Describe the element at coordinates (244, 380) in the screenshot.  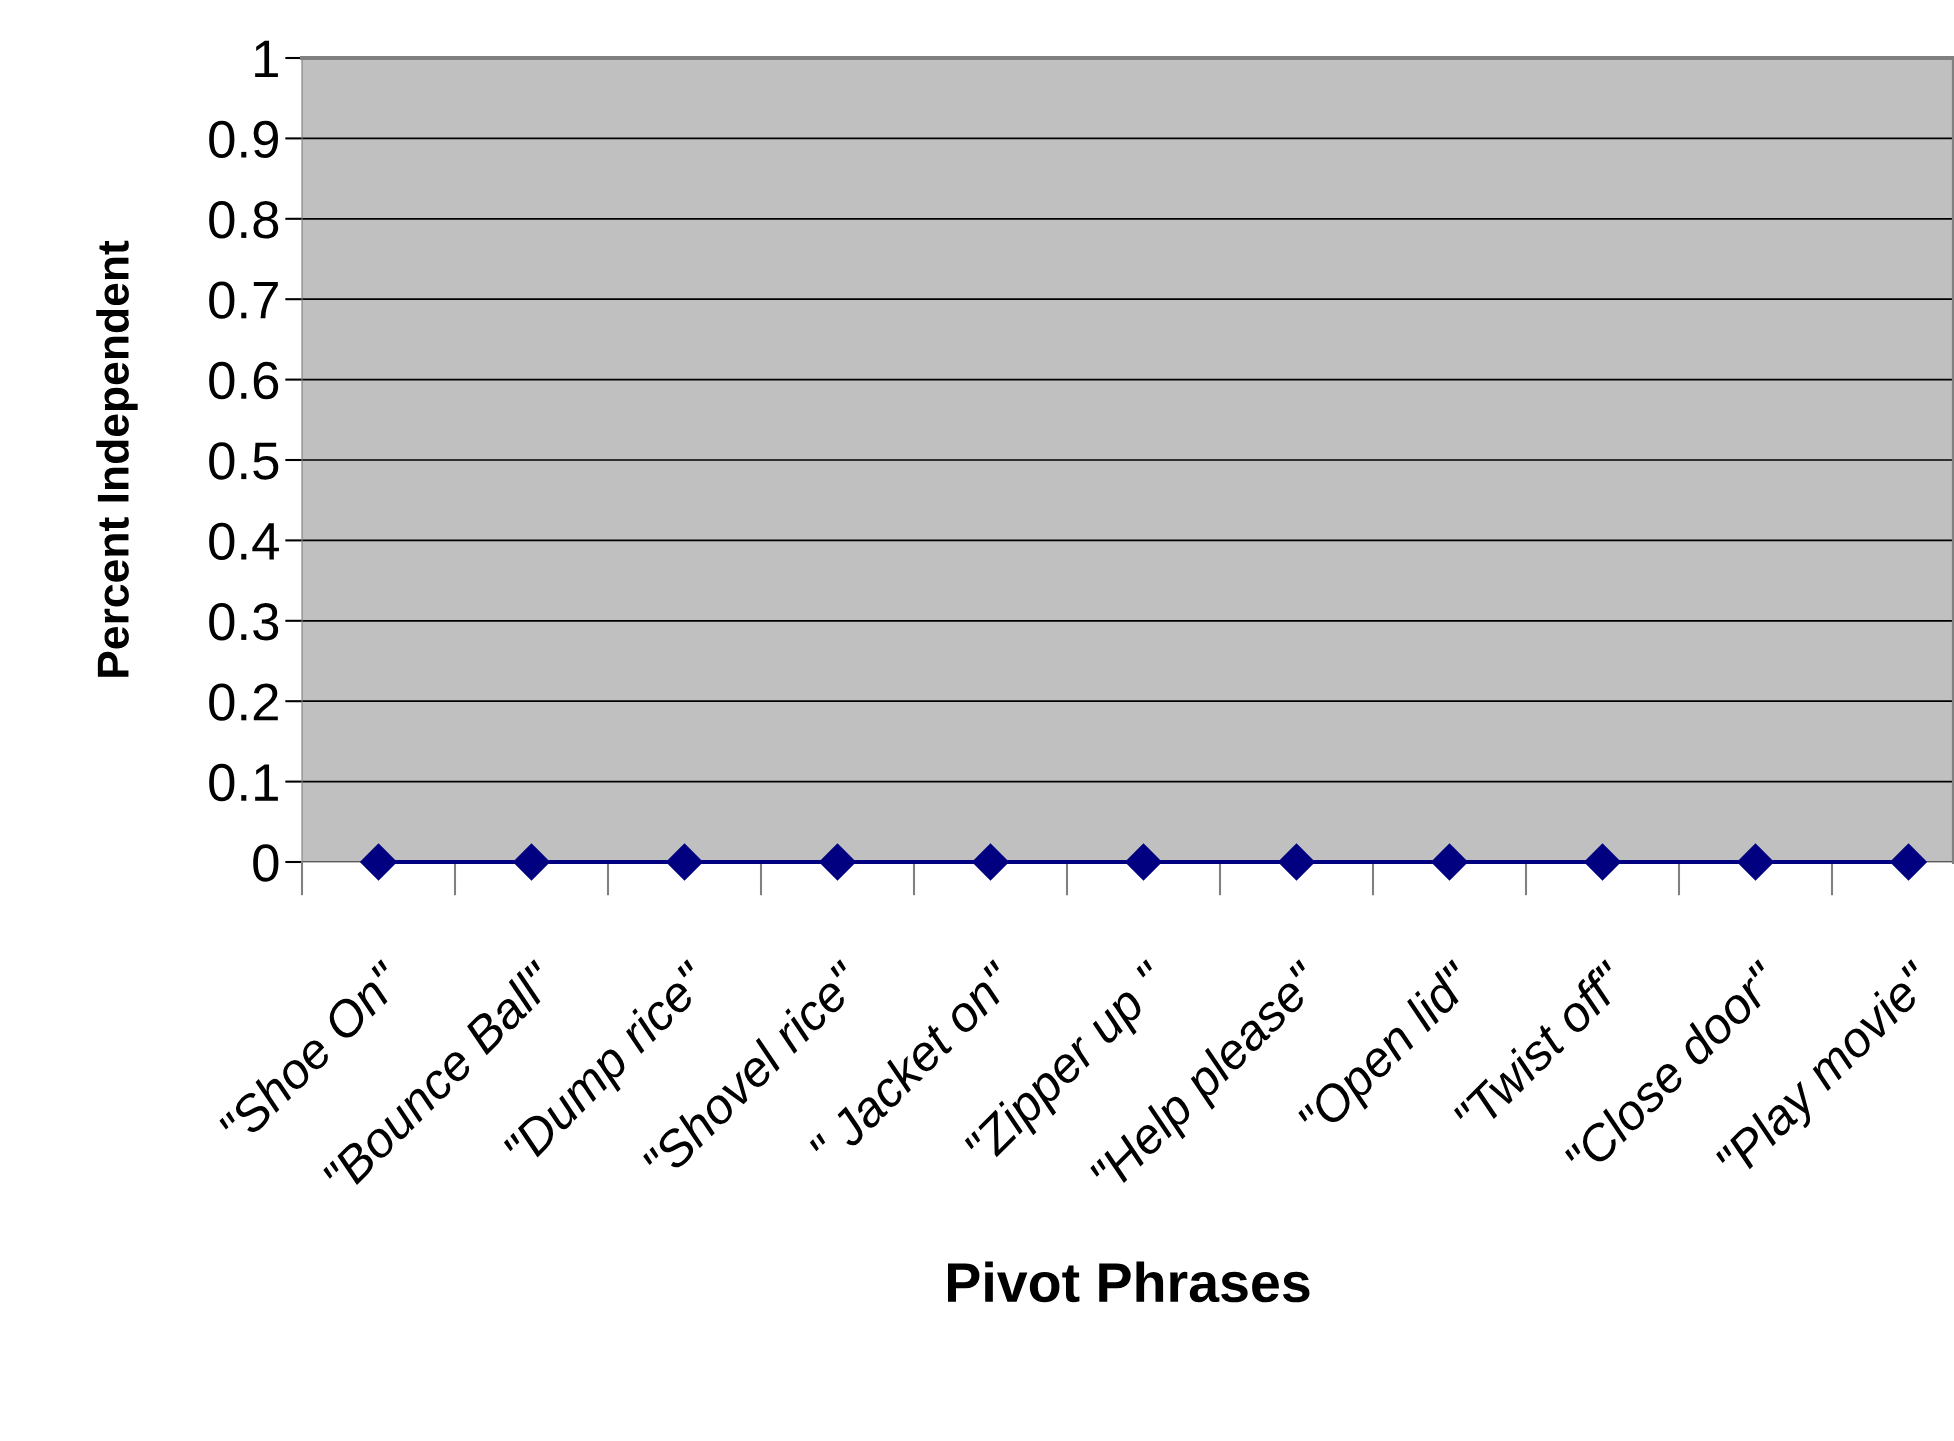
I see `y-tick-label: 0.6` at that location.